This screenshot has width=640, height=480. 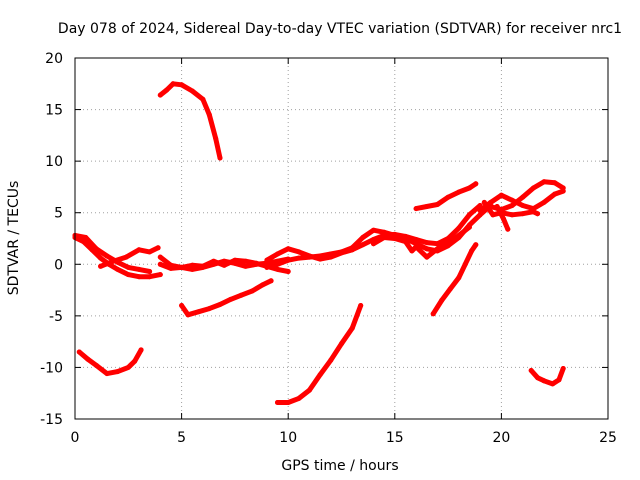 I want to click on x-tick-label: 15, so click(x=395, y=438).